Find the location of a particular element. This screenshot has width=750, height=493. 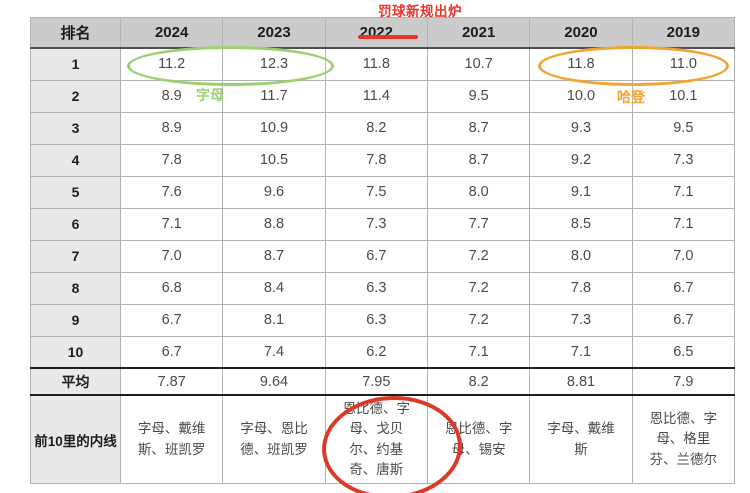

stat-cell: 8.2 is located at coordinates (376, 128).